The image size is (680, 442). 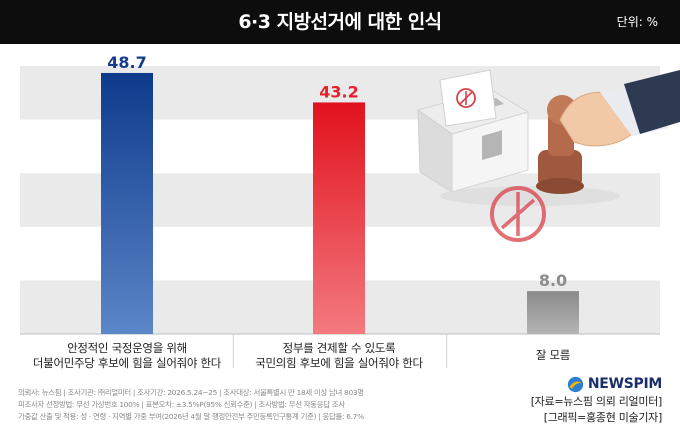 I want to click on newspim-logo: NEWSPIM, so click(x=567, y=384).